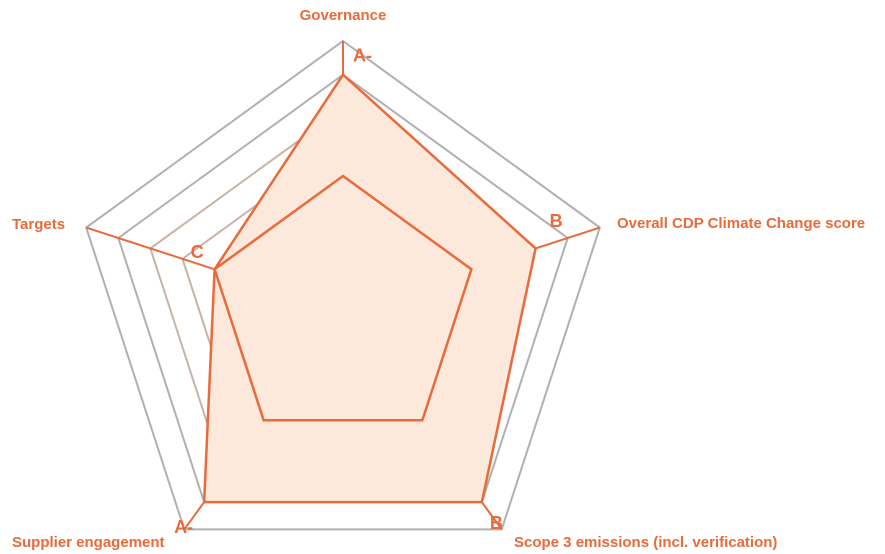  What do you see at coordinates (343, 15) in the screenshot?
I see `axis-label-0: Governance` at bounding box center [343, 15].